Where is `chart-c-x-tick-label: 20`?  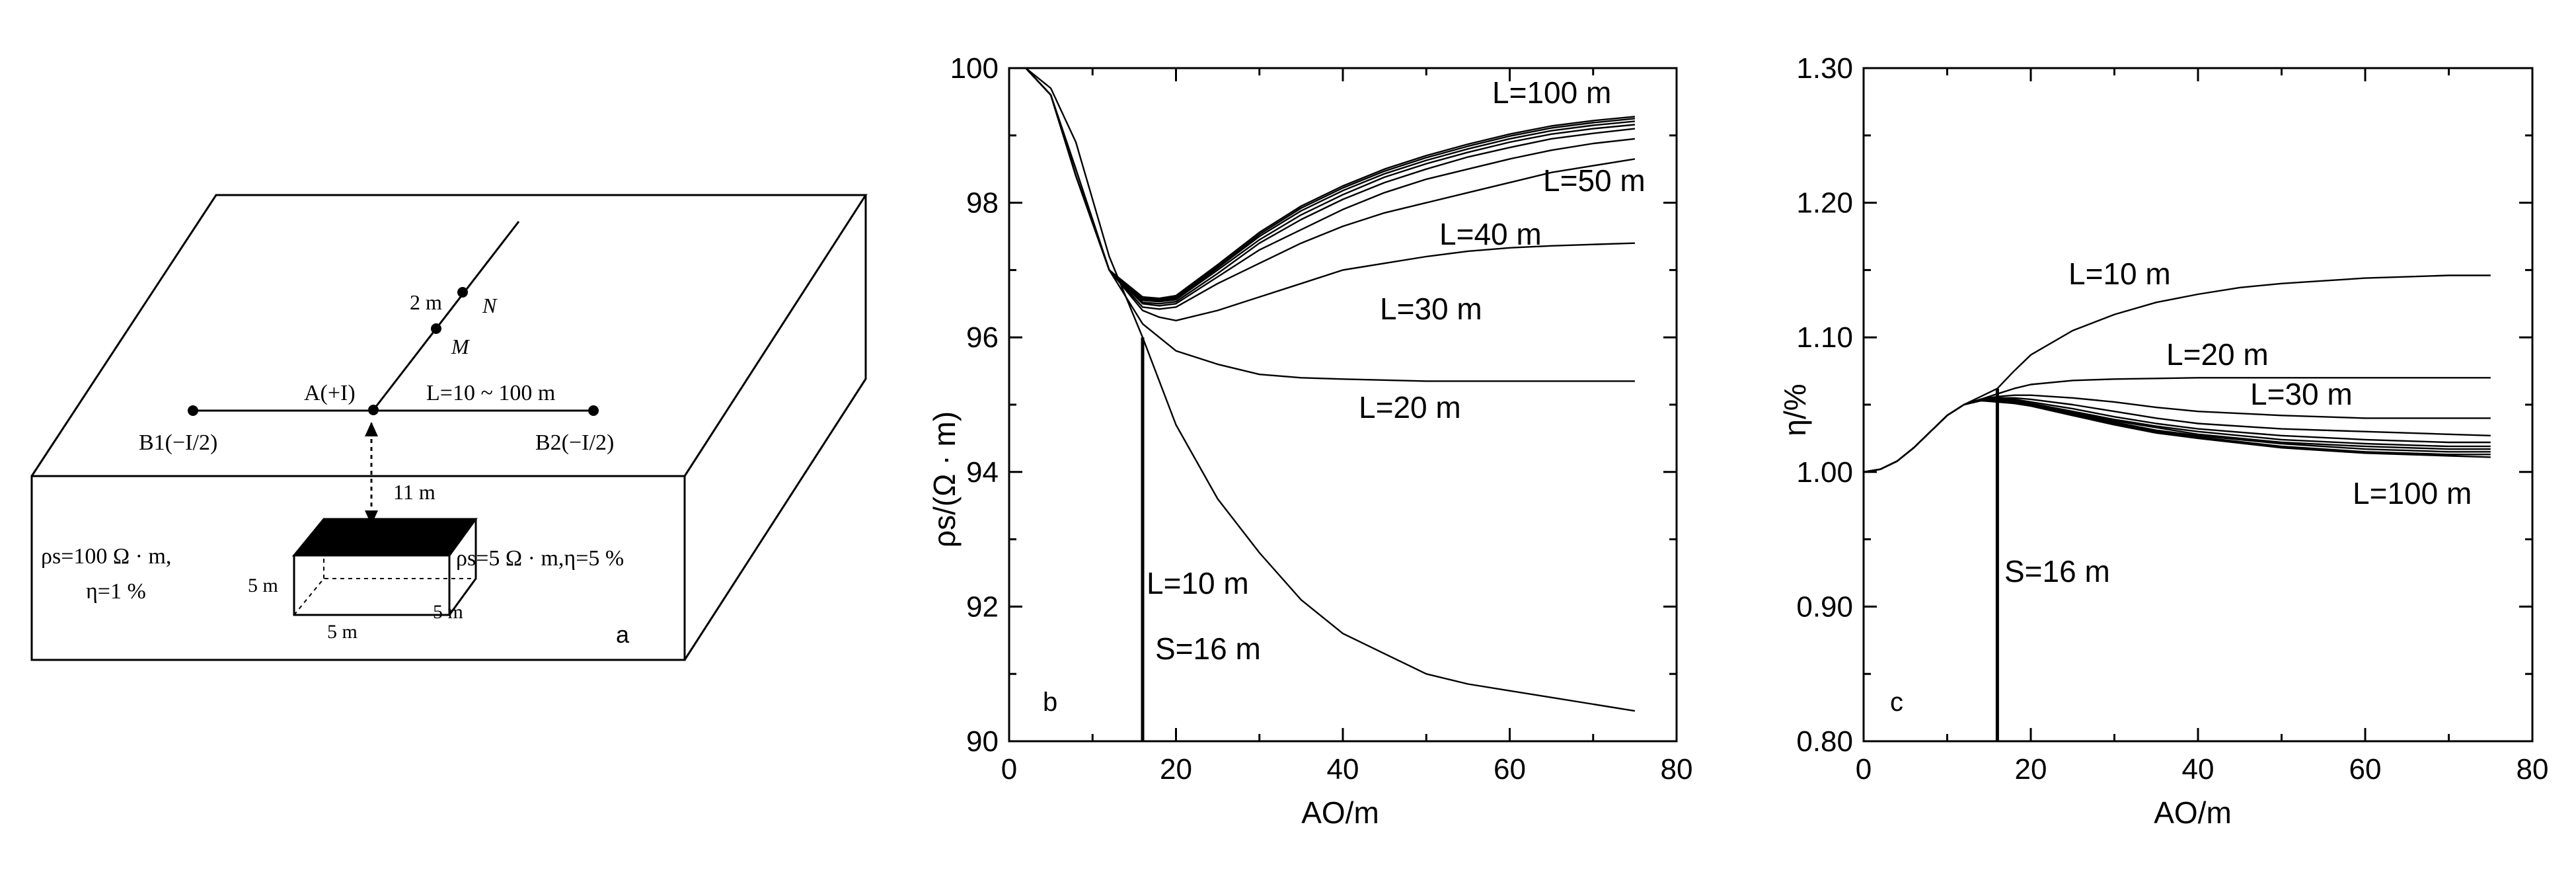
chart-c-x-tick-label: 20 is located at coordinates (2031, 769).